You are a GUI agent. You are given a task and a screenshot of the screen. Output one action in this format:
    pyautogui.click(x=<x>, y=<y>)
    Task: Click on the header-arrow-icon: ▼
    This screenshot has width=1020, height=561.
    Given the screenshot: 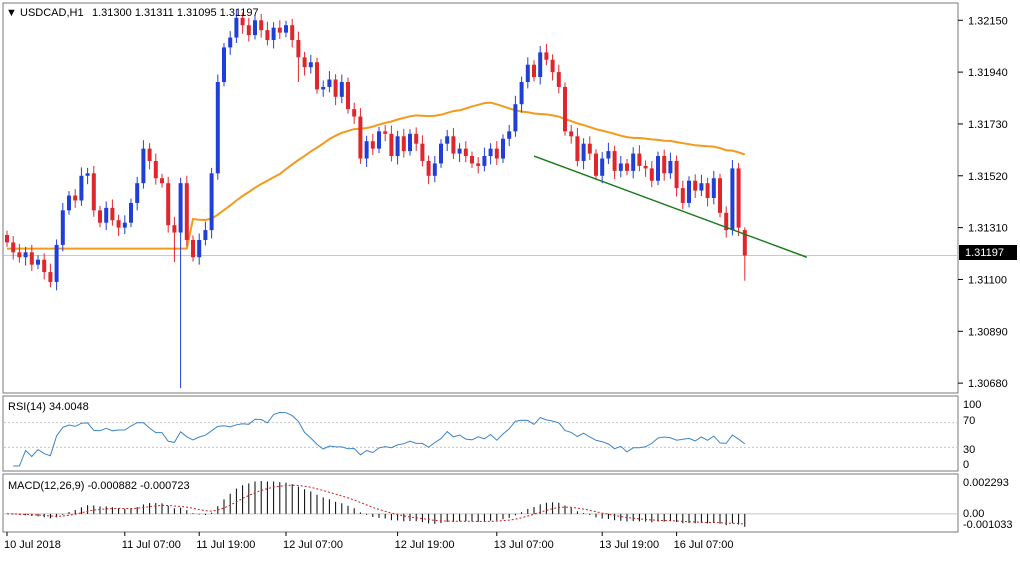 What is the action you would take?
    pyautogui.click(x=11, y=13)
    